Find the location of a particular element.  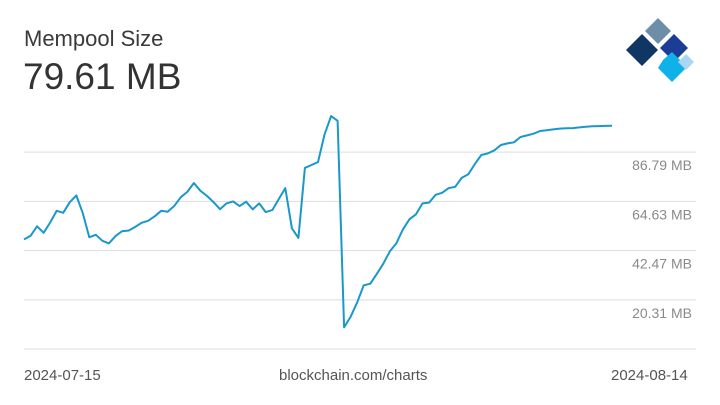

source-label: blockchain.com/charts is located at coordinates (353, 375).